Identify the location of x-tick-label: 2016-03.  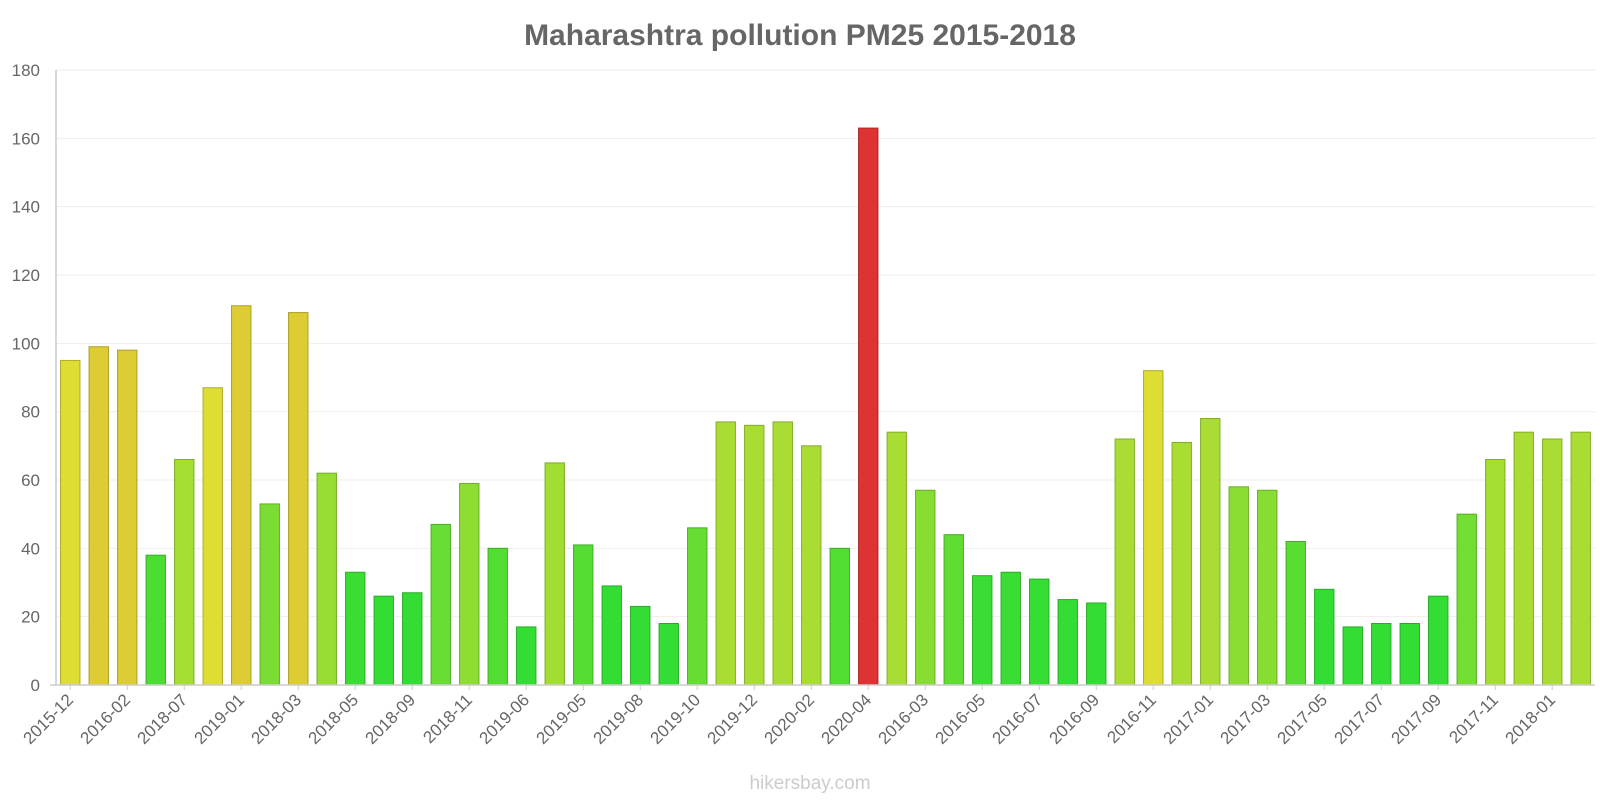
(904, 719).